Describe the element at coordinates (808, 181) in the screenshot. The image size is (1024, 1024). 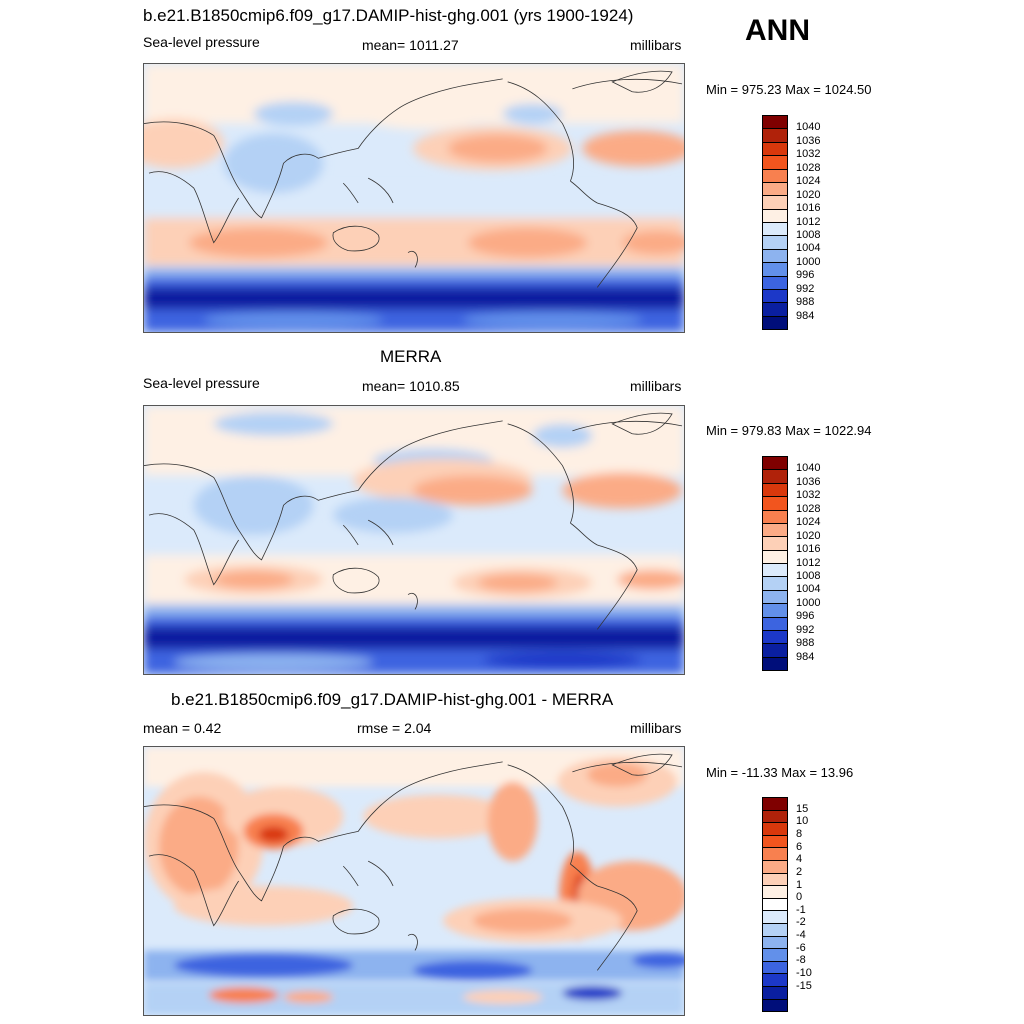
I see `colorbar-tick-label: 1024` at that location.